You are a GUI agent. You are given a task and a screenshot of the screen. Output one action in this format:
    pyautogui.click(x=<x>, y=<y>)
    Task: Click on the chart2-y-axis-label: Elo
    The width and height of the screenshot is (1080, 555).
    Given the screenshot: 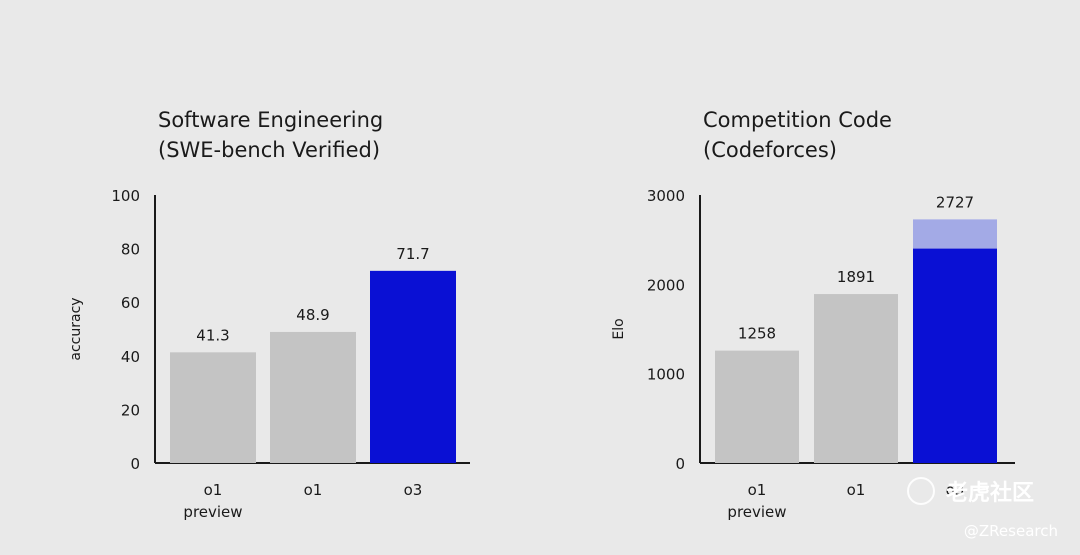 What is the action you would take?
    pyautogui.click(x=619, y=328)
    